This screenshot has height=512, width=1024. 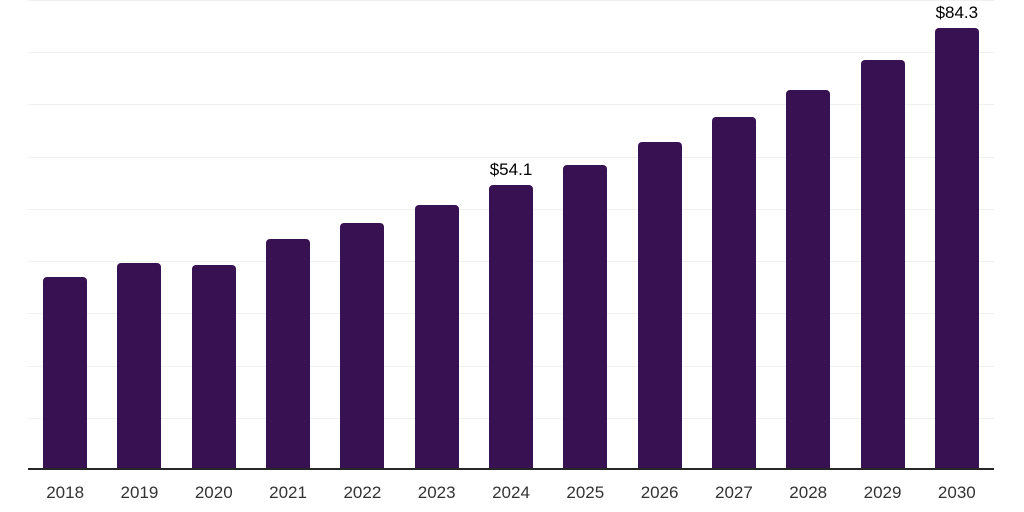 I want to click on x-tick-label-2027: 2027, so click(x=734, y=492).